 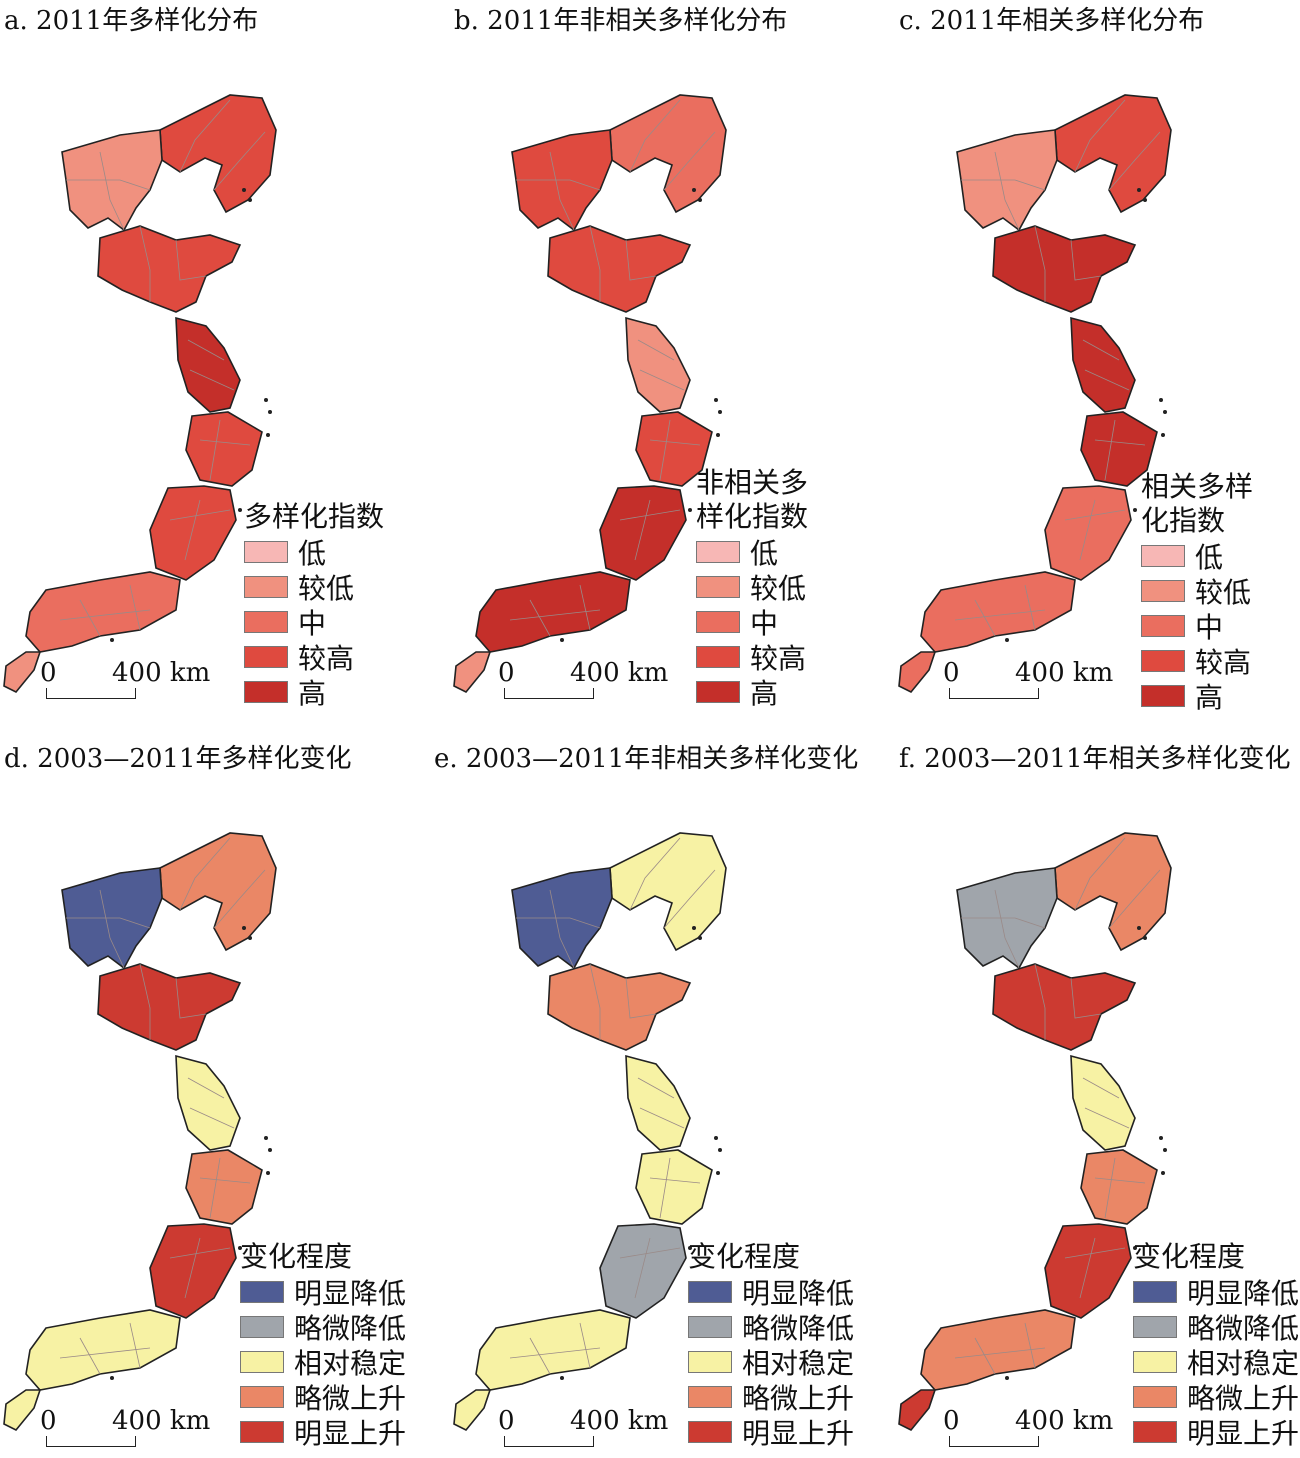 What do you see at coordinates (771, 1397) in the screenshot?
I see `legend-item: 略微上升` at bounding box center [771, 1397].